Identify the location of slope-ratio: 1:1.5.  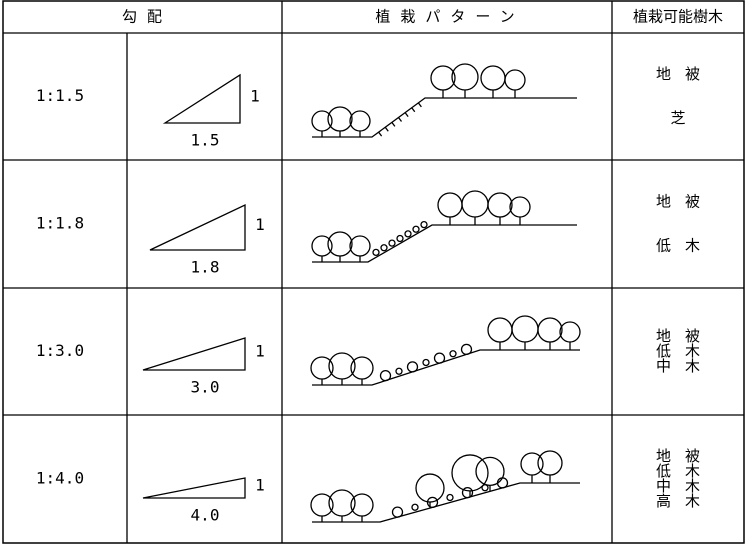
(60, 95).